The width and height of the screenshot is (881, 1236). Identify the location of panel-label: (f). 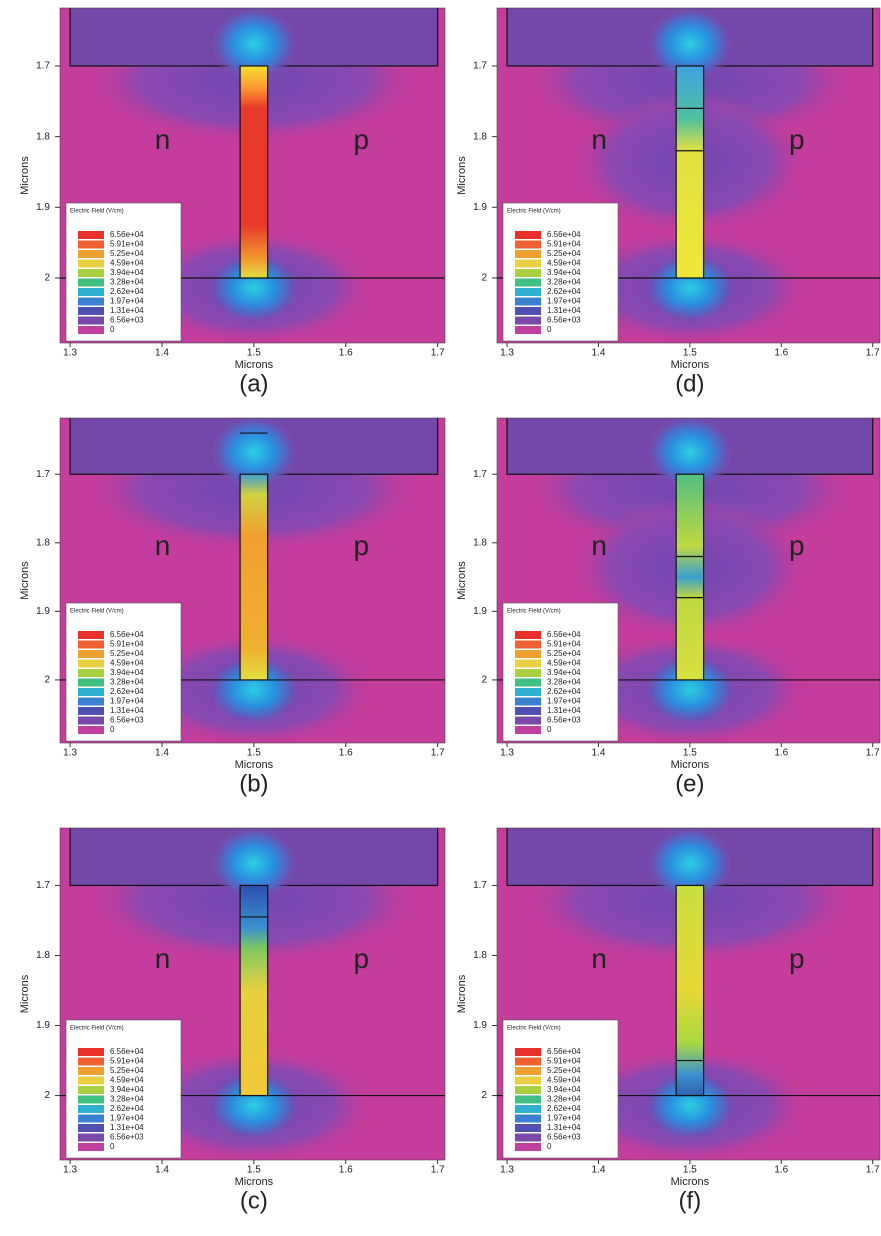
(690, 1200).